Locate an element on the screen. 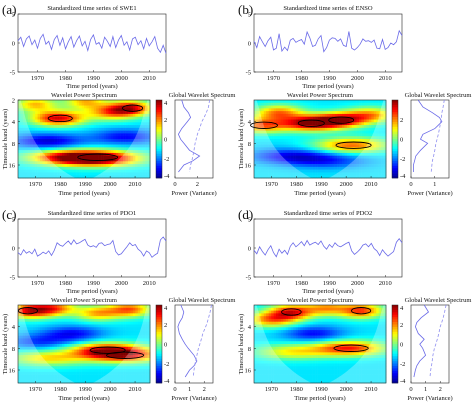 Image resolution: width=474 pixels, height=411 pixels. wavelet-ylabel: Timescale band (years) is located at coordinates (241, 139).